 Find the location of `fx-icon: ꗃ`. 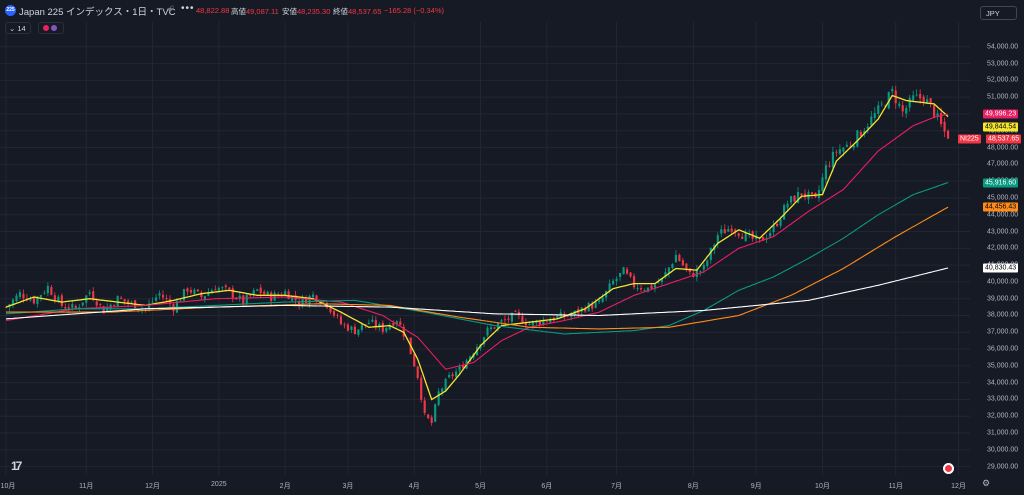

fx-icon: ꗃ is located at coordinates (171, 9).